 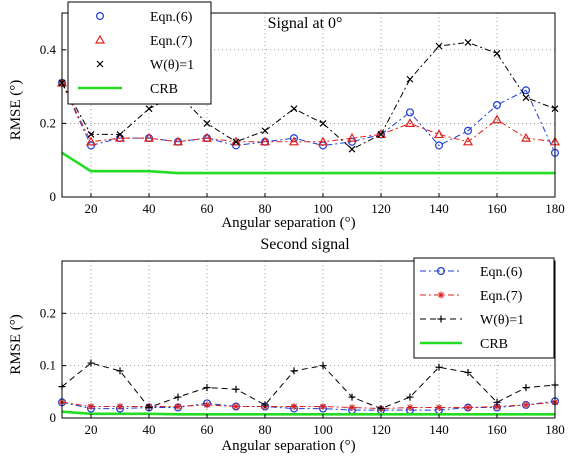 I want to click on series-CRB, so click(x=308, y=163).